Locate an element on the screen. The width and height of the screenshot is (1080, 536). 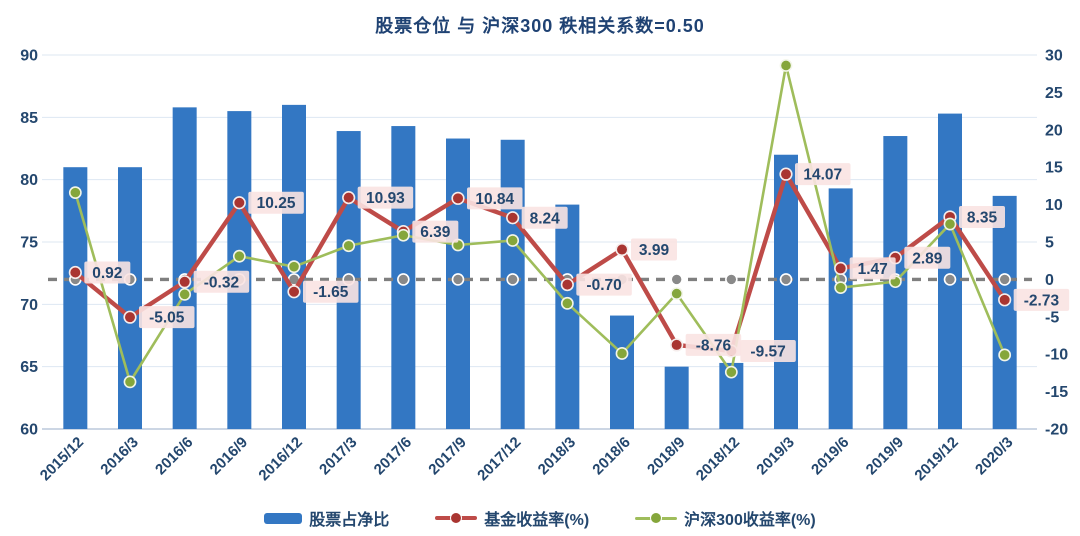
right-axis-tick: -15 is located at coordinates (1056, 392).